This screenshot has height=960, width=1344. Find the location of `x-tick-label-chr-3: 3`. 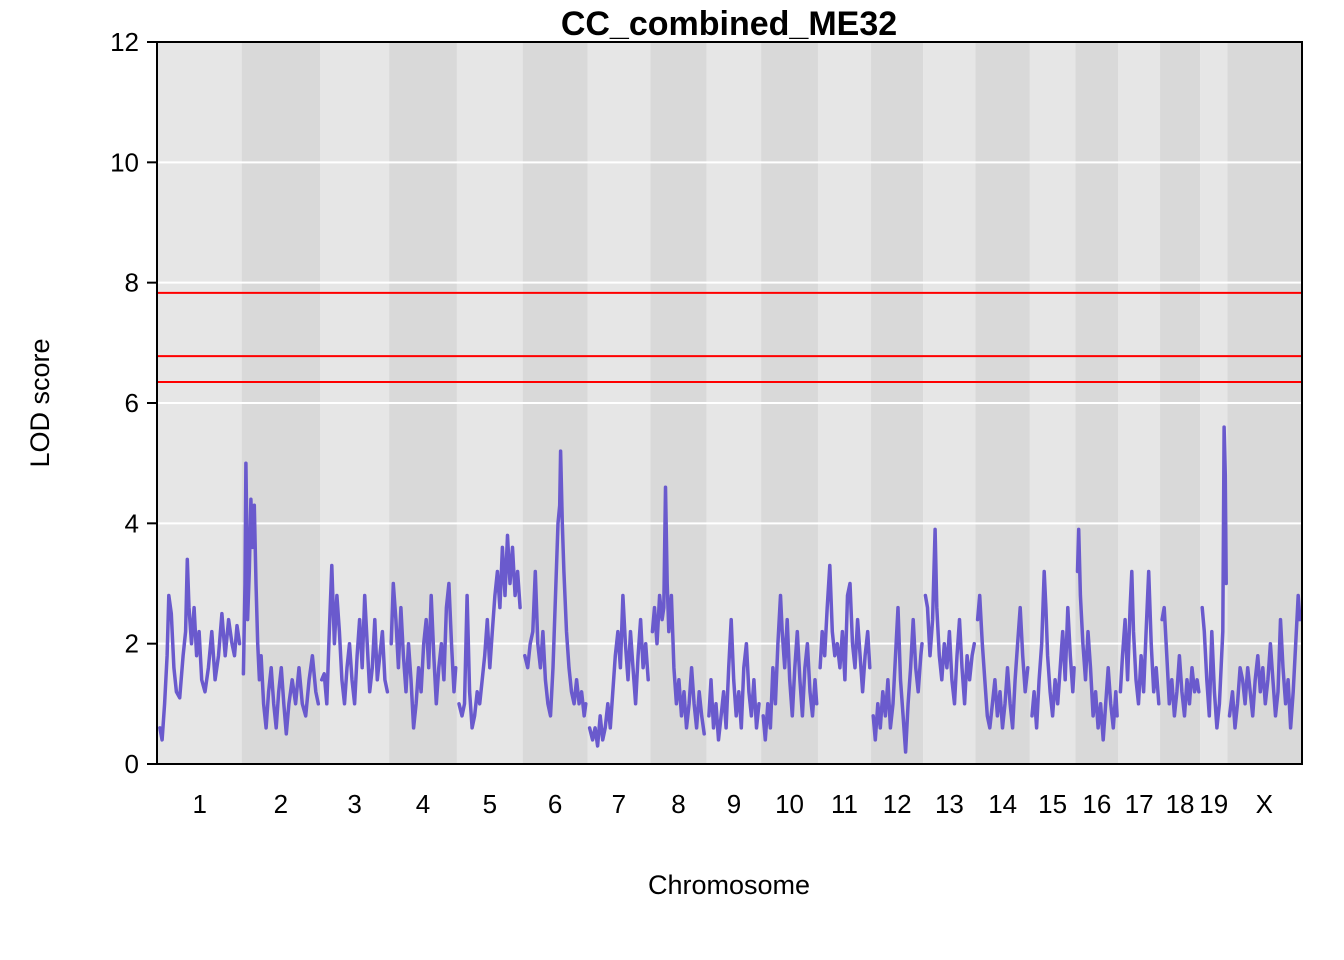

x-tick-label-chr-3: 3 is located at coordinates (354, 804).